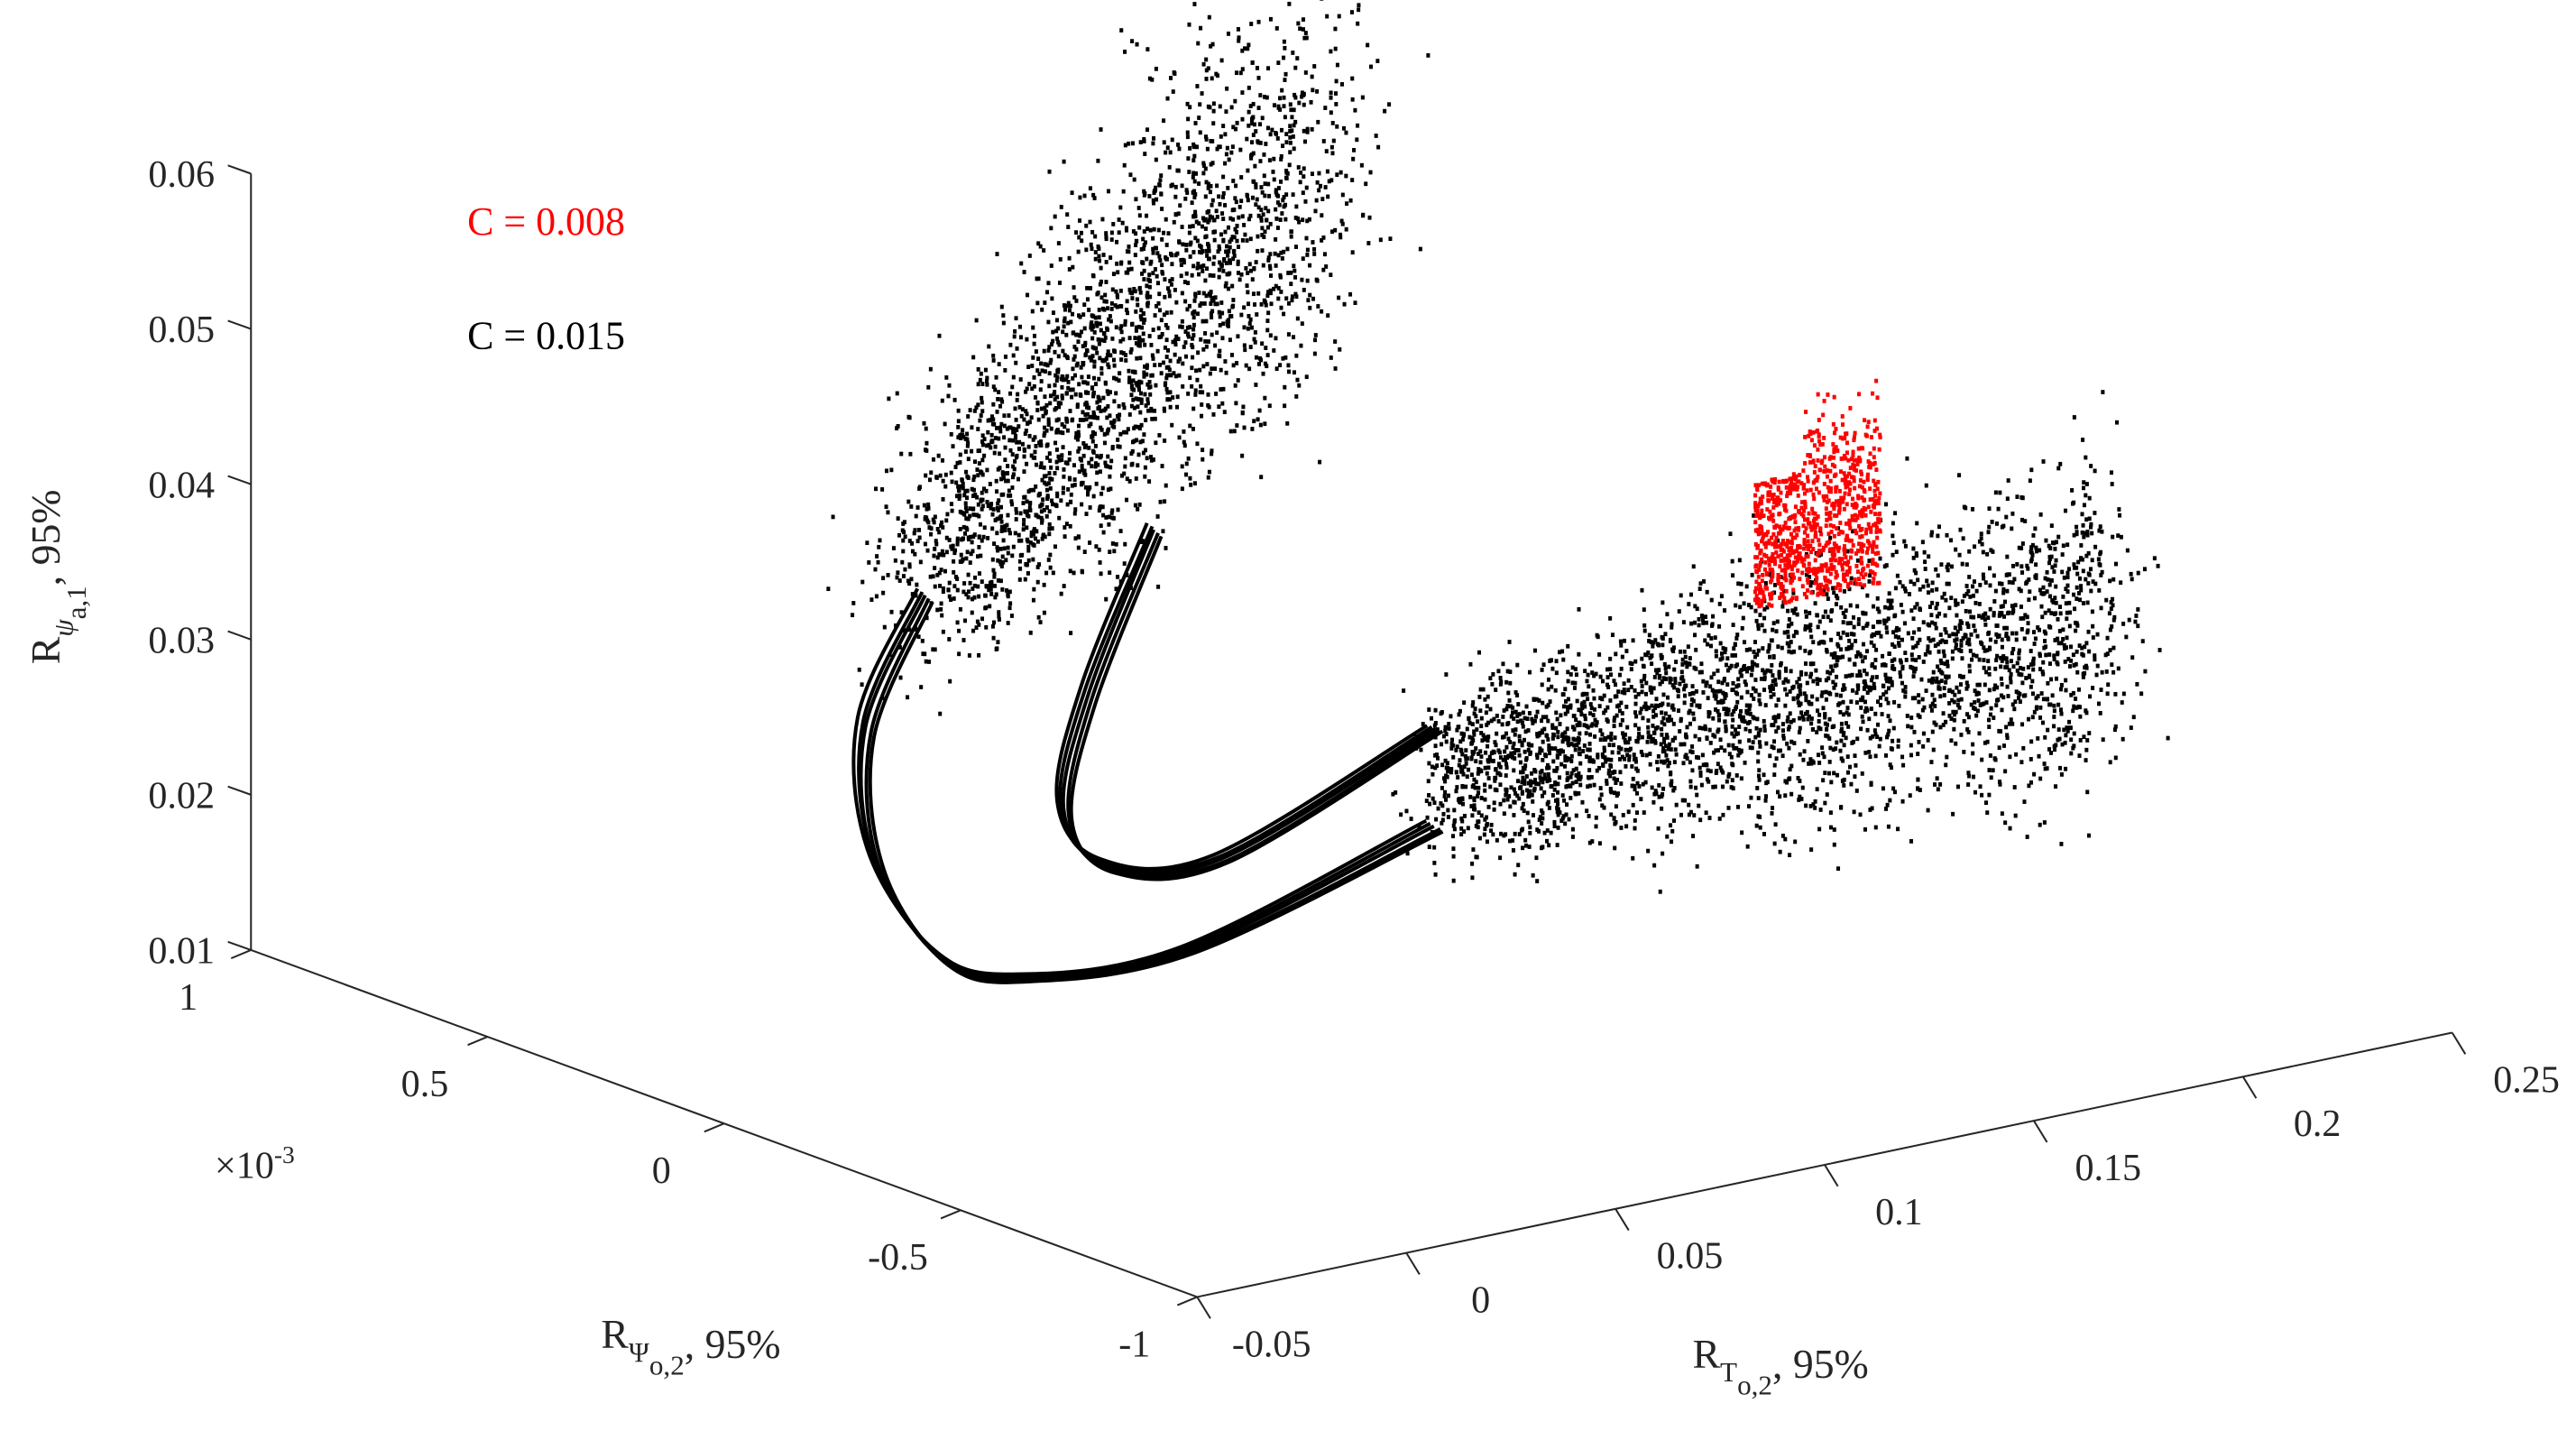 The image size is (2576, 1431). I want to click on trajectory-line, so click(1253, 705).